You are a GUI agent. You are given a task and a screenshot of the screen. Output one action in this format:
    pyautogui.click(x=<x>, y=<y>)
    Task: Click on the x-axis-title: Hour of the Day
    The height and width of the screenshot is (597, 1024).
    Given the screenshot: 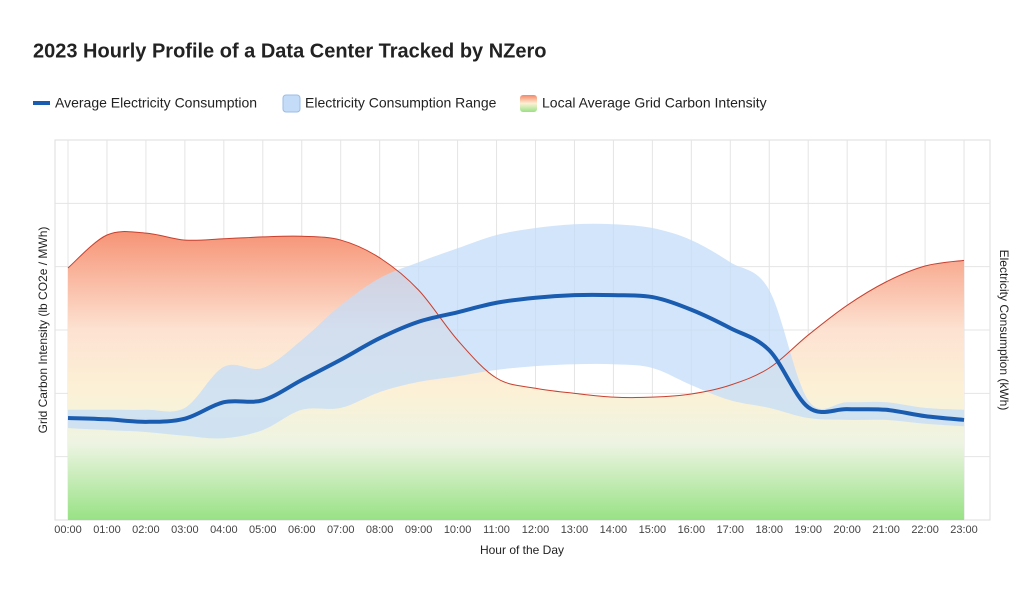 What is the action you would take?
    pyautogui.click(x=522, y=550)
    